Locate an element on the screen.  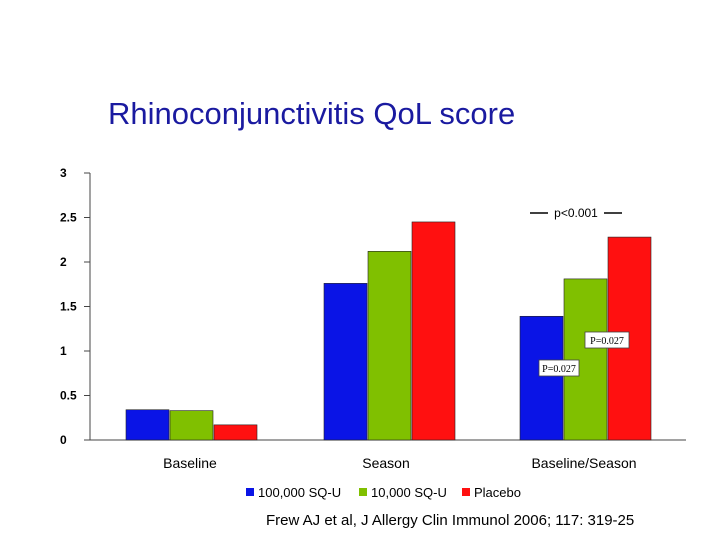
legend: 100,000 SQ-U 10,000 SQ-U Placebo is located at coordinates (383, 492).